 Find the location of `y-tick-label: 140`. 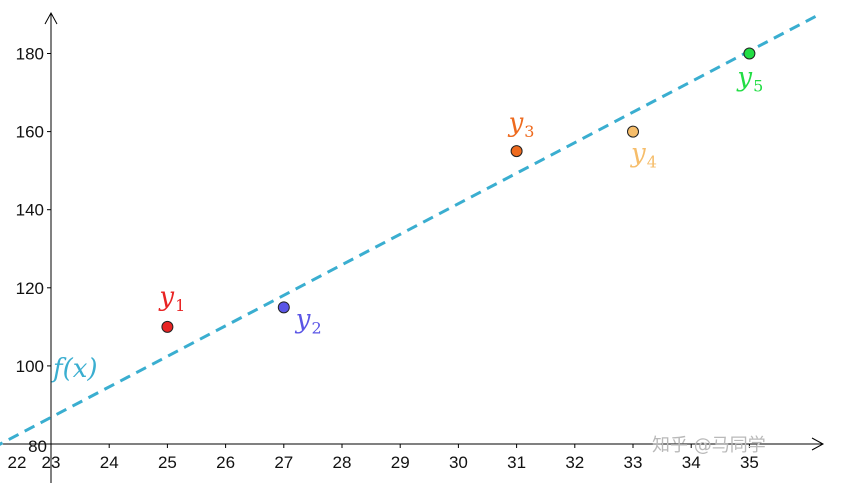

y-tick-label: 140 is located at coordinates (30, 210).